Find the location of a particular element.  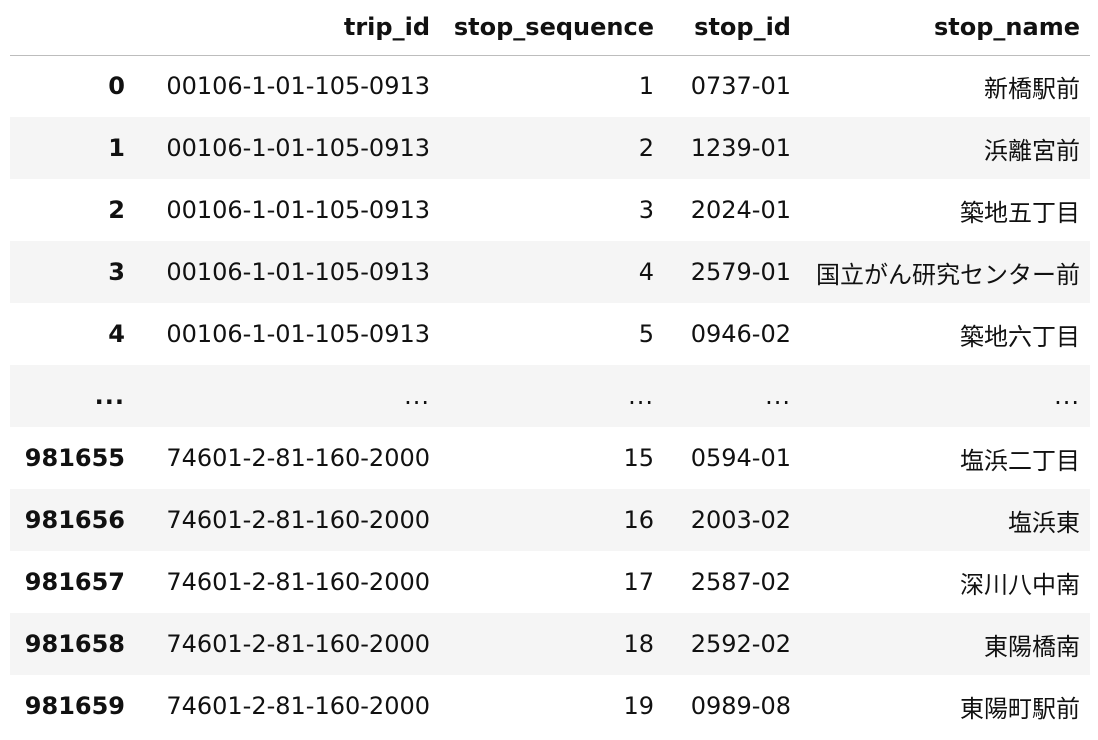

cell-stop-name: 東陽橋南 is located at coordinates (1032, 646).